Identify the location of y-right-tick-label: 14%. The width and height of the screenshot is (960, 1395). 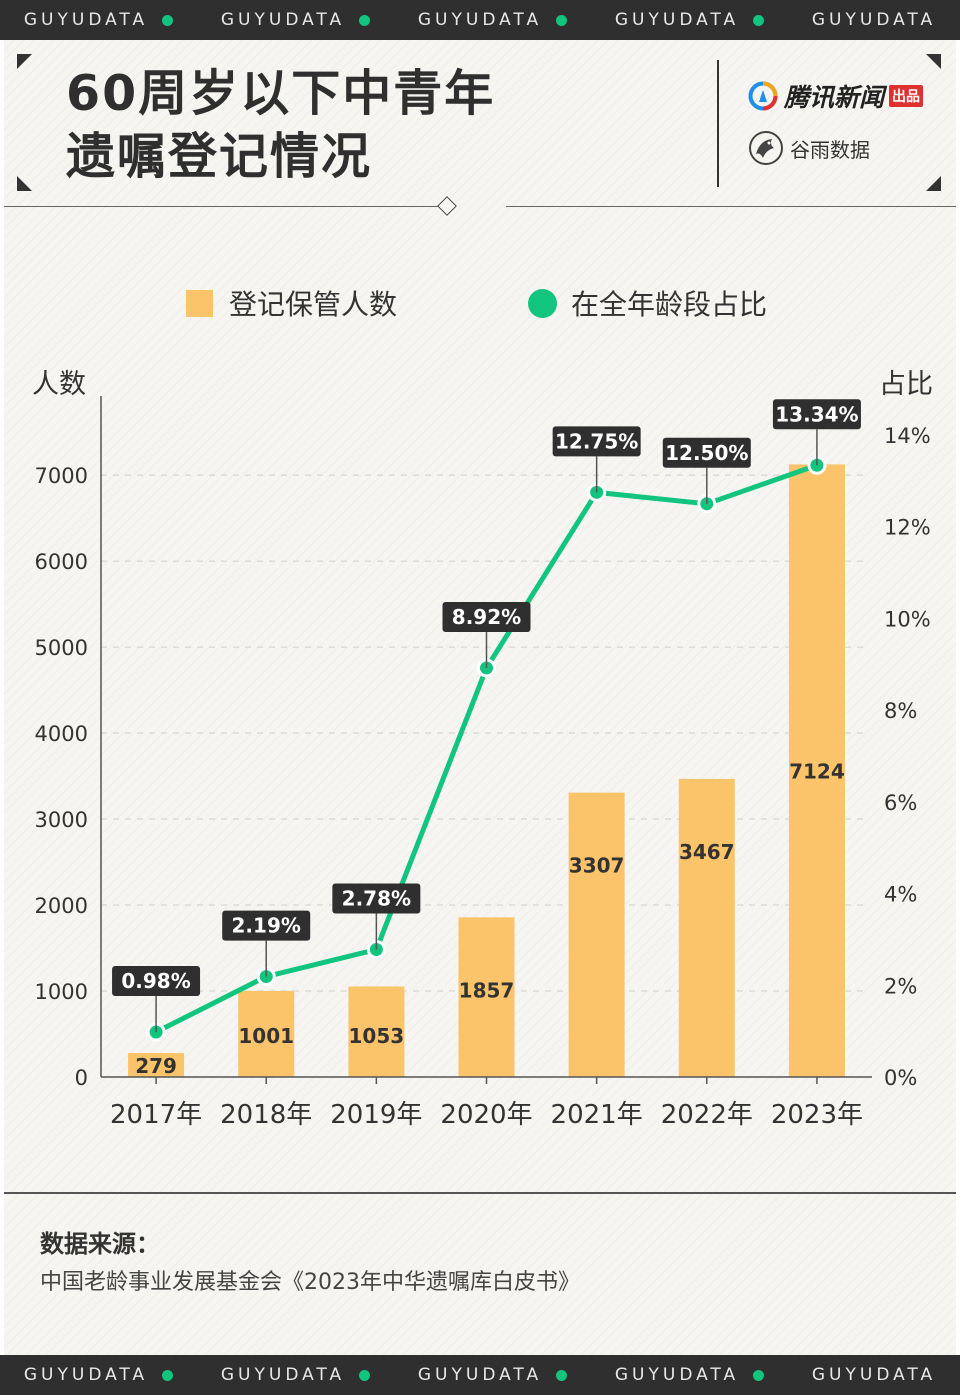
(907, 436).